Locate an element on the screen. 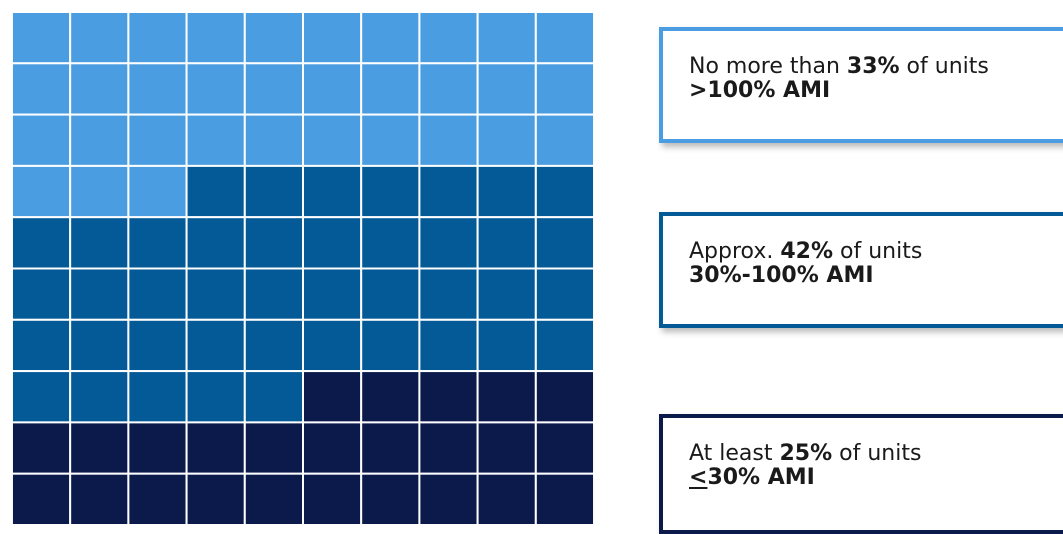 Image resolution: width=1063 pixels, height=534 pixels. legend-card-mid-prefix: Approx. is located at coordinates (735, 251).